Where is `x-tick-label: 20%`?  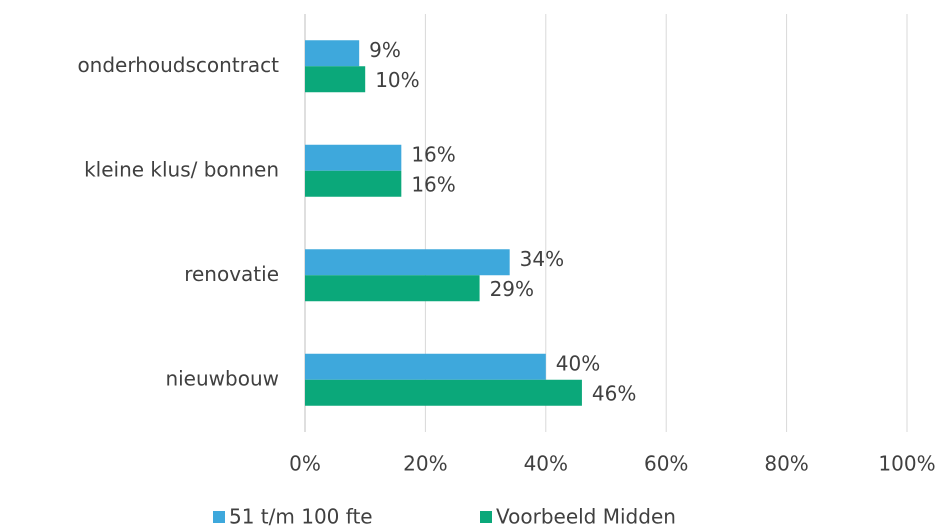 x-tick-label: 20% is located at coordinates (425, 464).